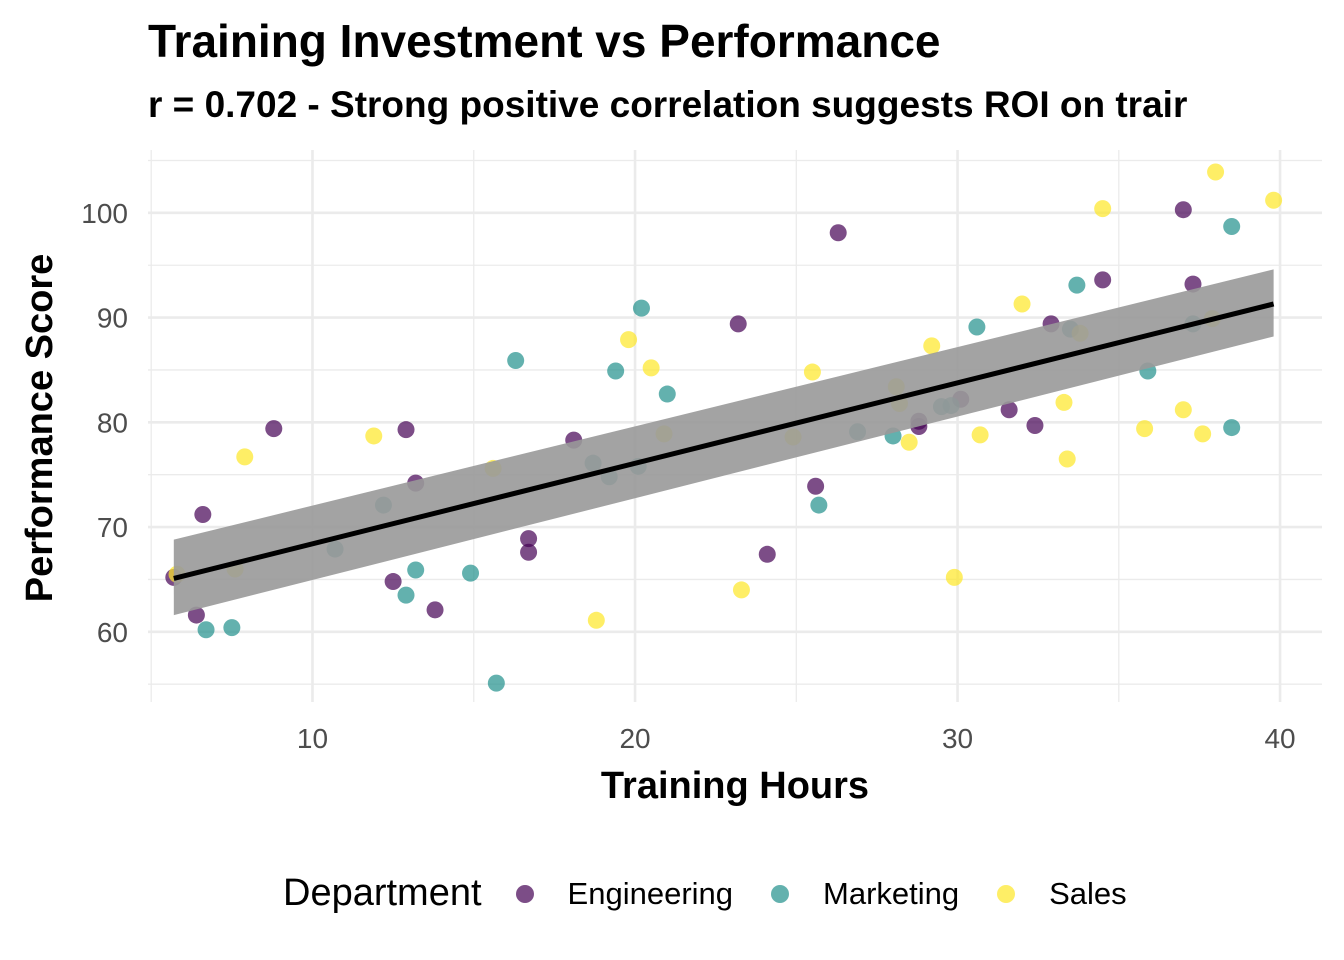 The image size is (1344, 960). What do you see at coordinates (382, 893) in the screenshot?
I see `legend-title: Department` at bounding box center [382, 893].